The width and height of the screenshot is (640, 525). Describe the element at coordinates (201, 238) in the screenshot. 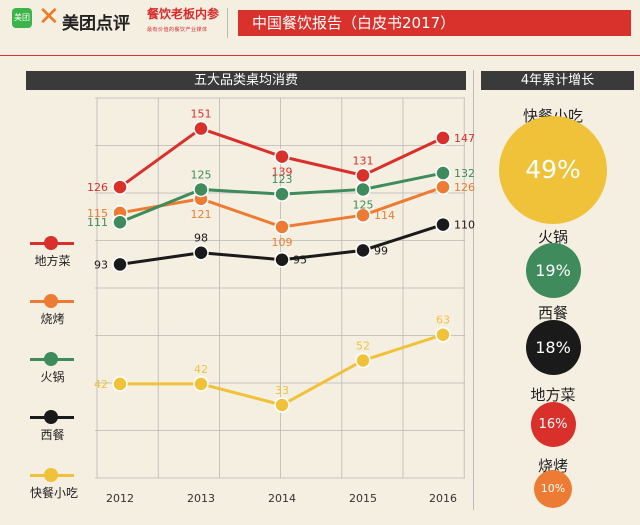

I see `data-label: 98` at that location.